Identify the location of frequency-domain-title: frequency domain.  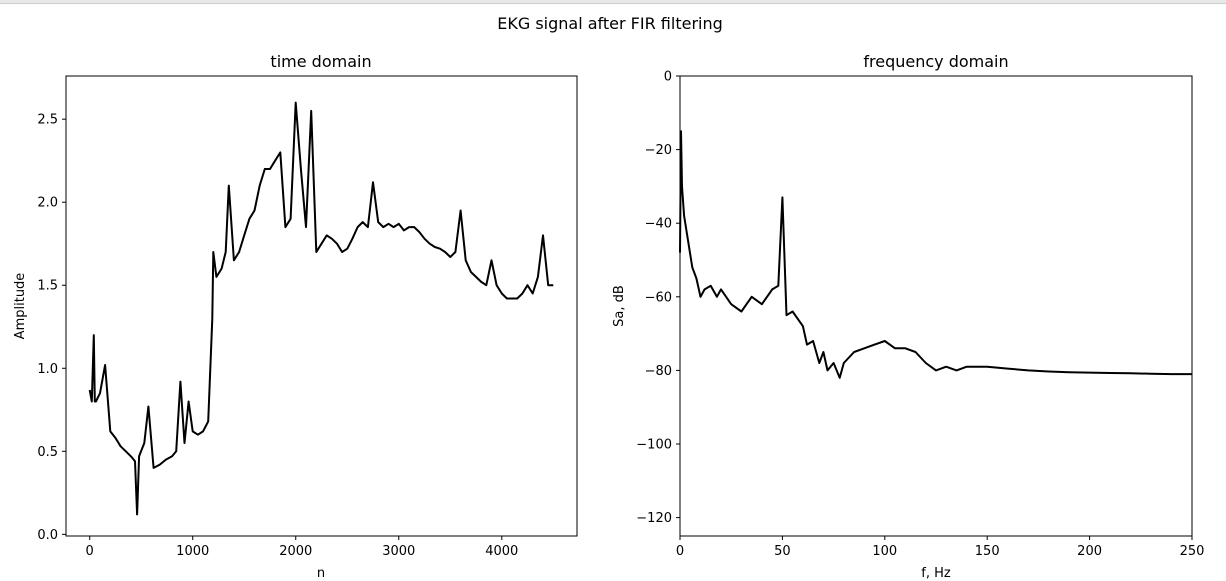
(935, 61).